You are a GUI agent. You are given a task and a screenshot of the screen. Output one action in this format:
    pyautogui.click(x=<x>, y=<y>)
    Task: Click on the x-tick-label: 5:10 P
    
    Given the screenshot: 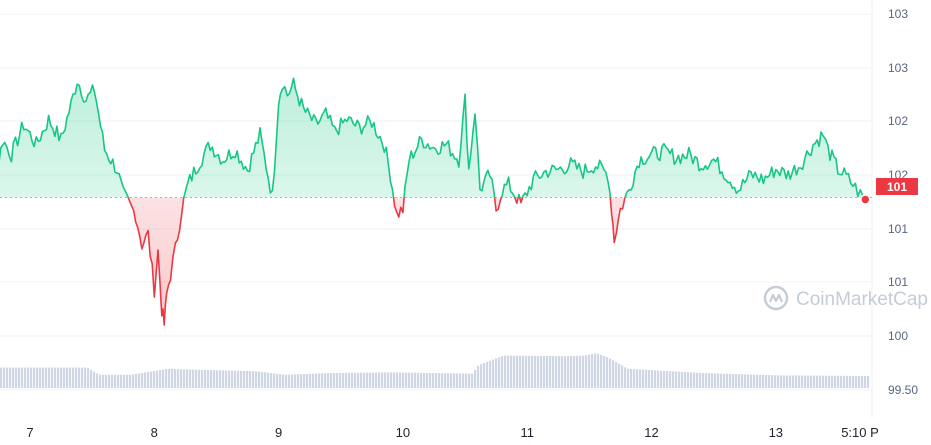 What is the action you would take?
    pyautogui.click(x=860, y=432)
    